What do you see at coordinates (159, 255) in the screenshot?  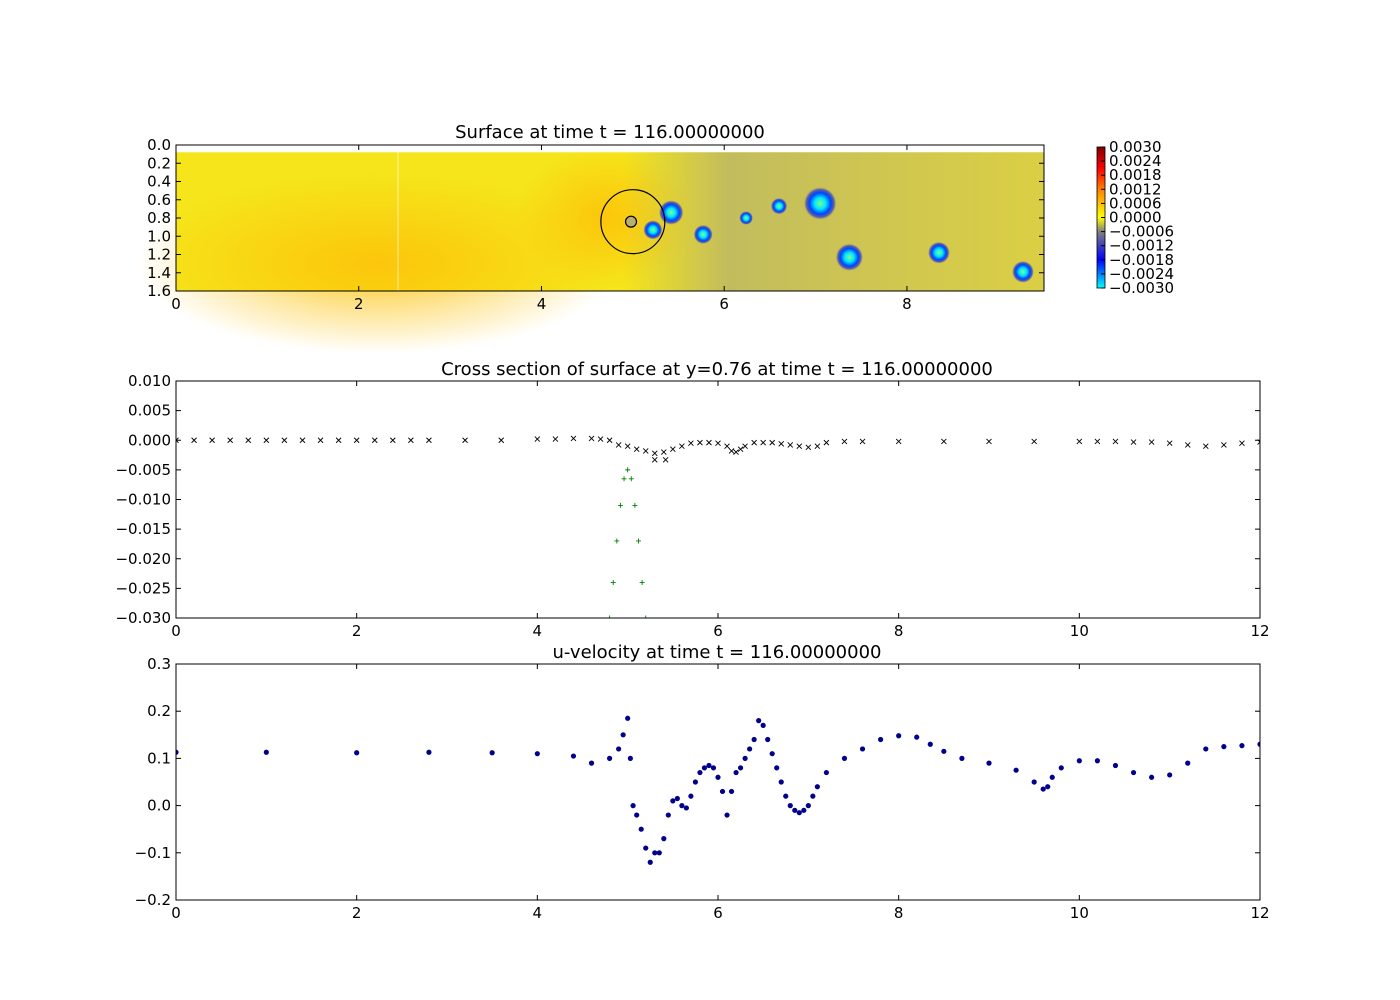 I see `y-tick-label: 1.2` at bounding box center [159, 255].